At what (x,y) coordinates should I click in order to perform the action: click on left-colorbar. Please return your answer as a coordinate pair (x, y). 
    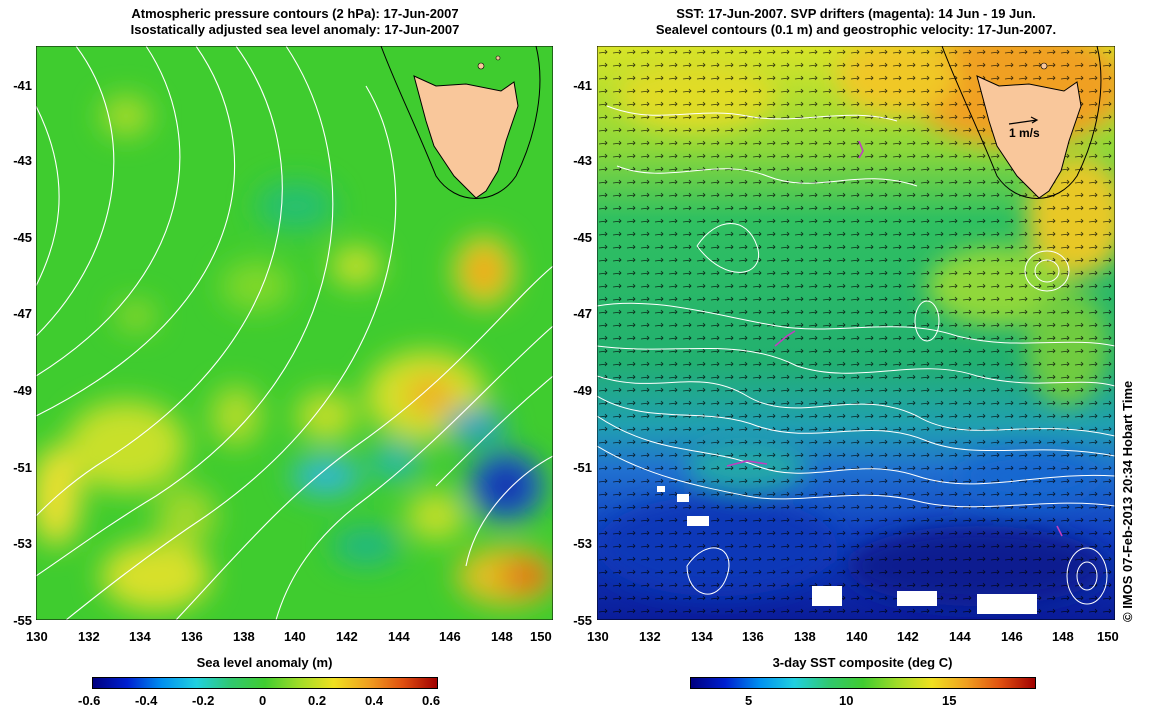
    Looking at the image, I should click on (265, 683).